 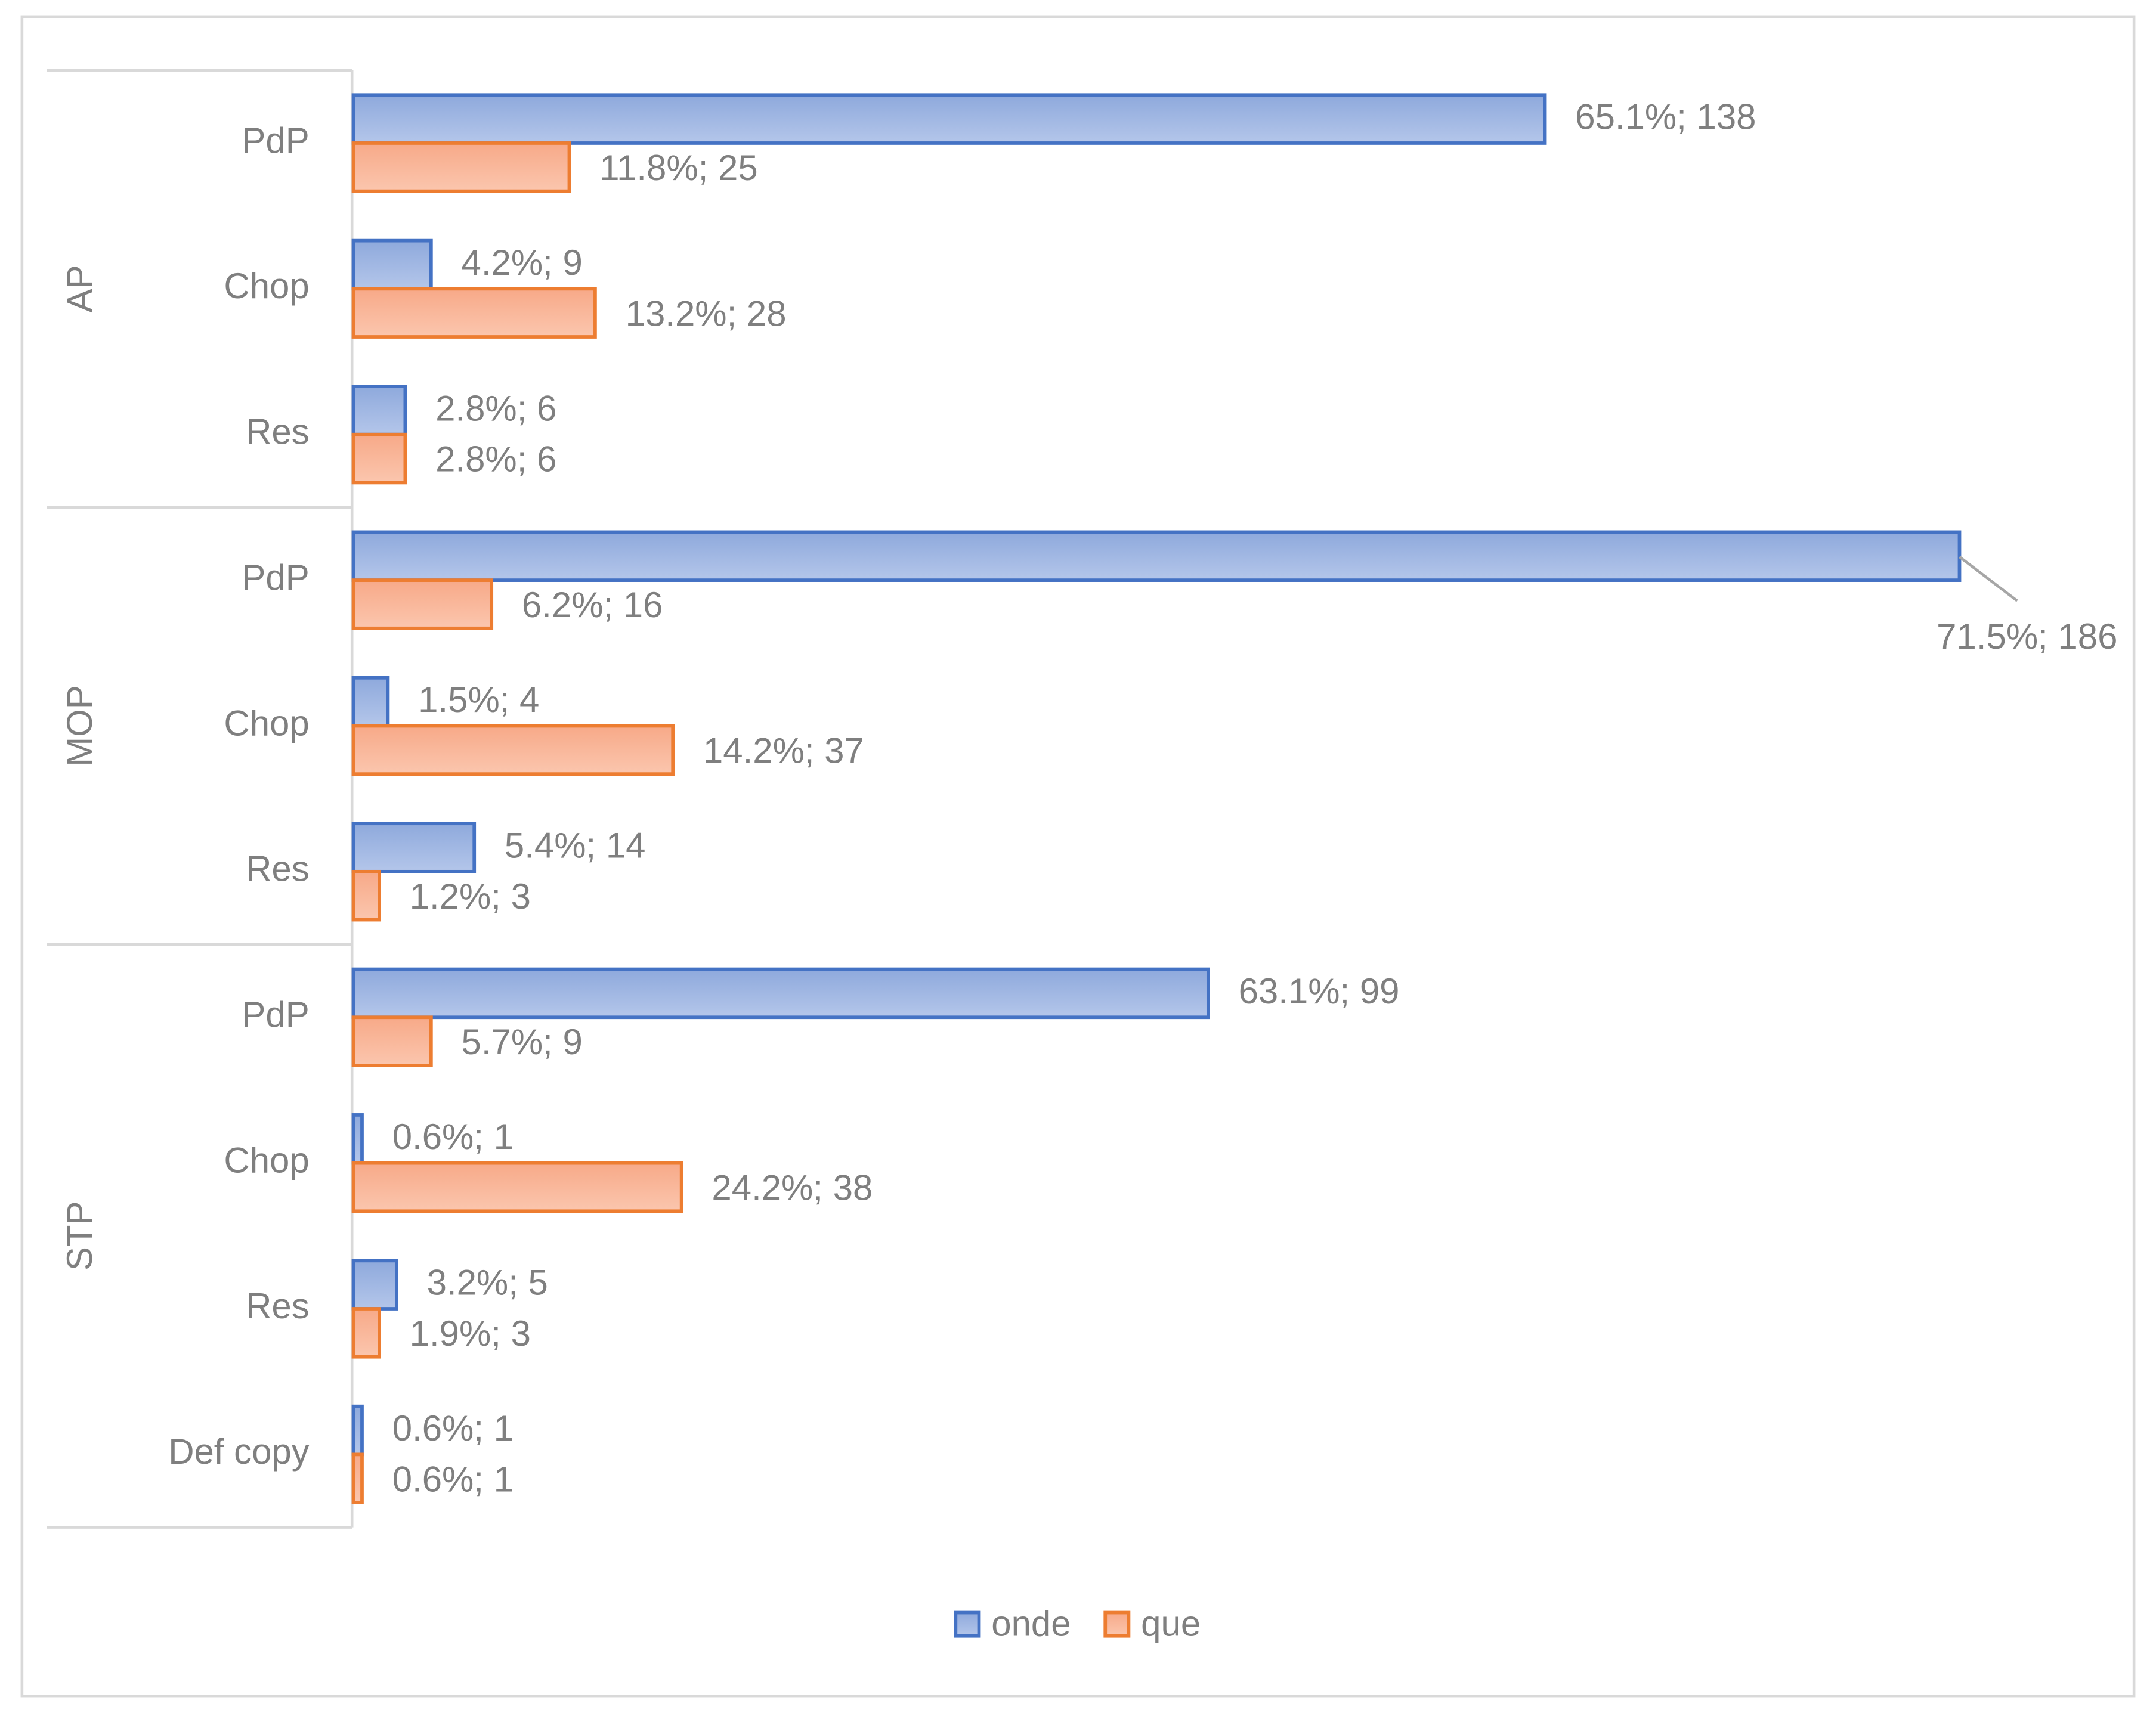 I want to click on value-label: 4.2%; 9, so click(x=522, y=263).